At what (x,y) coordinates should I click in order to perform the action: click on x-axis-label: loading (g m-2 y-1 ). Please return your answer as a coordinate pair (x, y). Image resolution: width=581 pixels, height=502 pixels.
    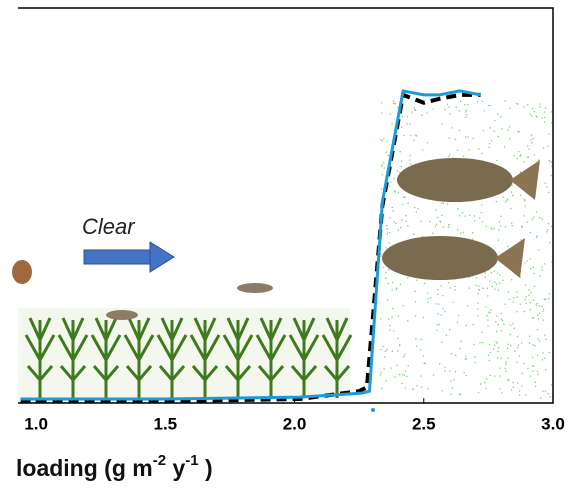
    Looking at the image, I should click on (114, 466).